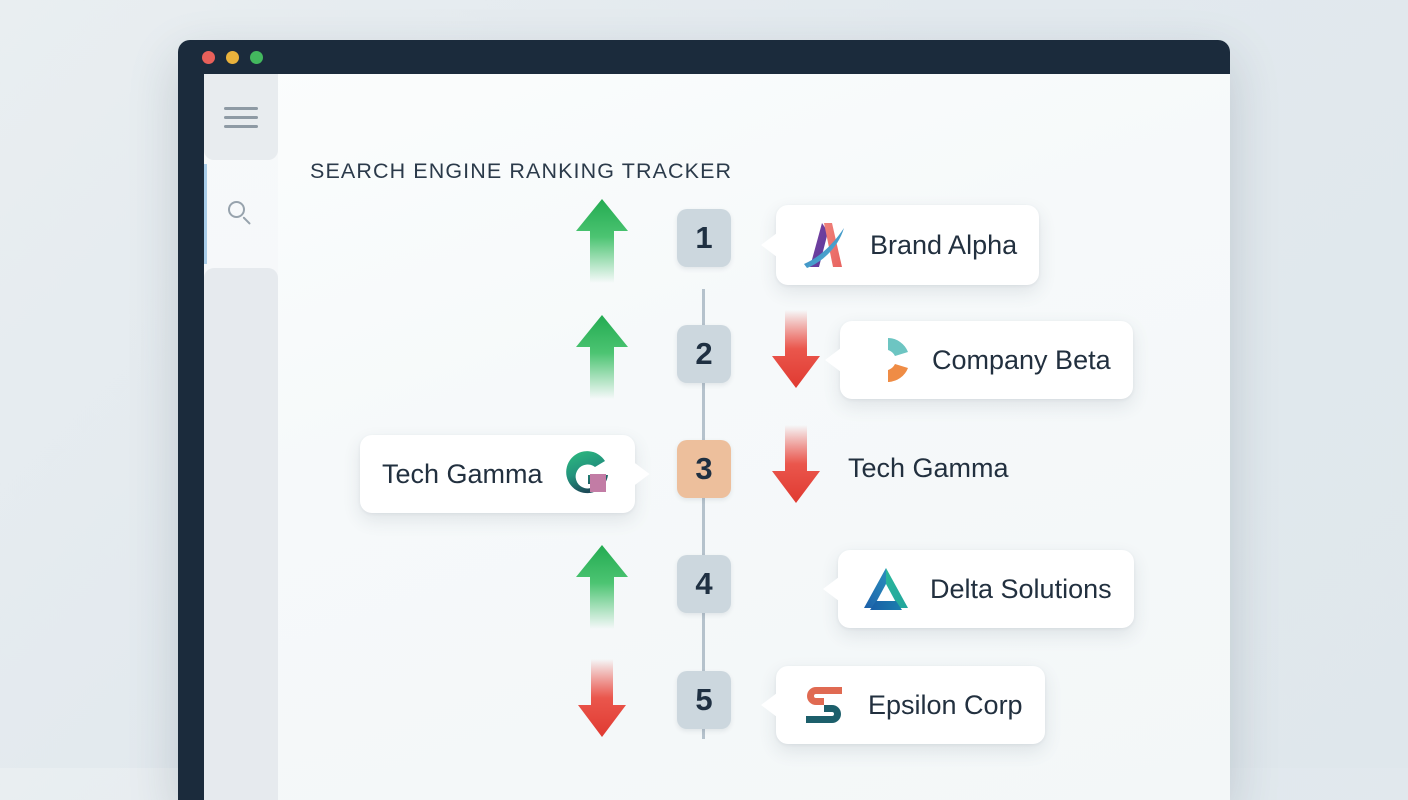  I want to click on rank-badge: 4, so click(704, 584).